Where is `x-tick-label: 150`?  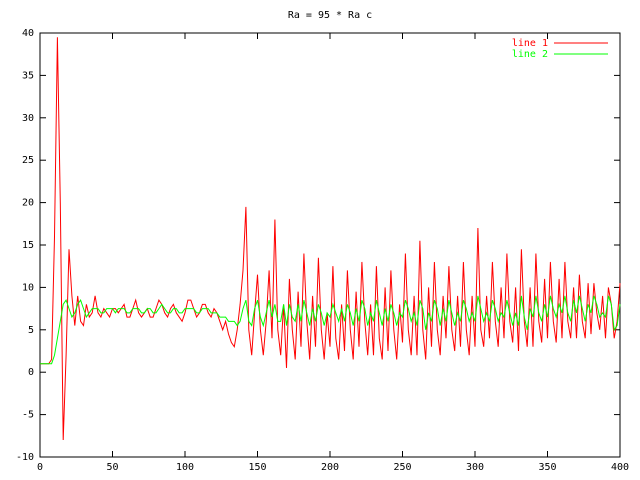 x-tick-label: 150 is located at coordinates (257, 467).